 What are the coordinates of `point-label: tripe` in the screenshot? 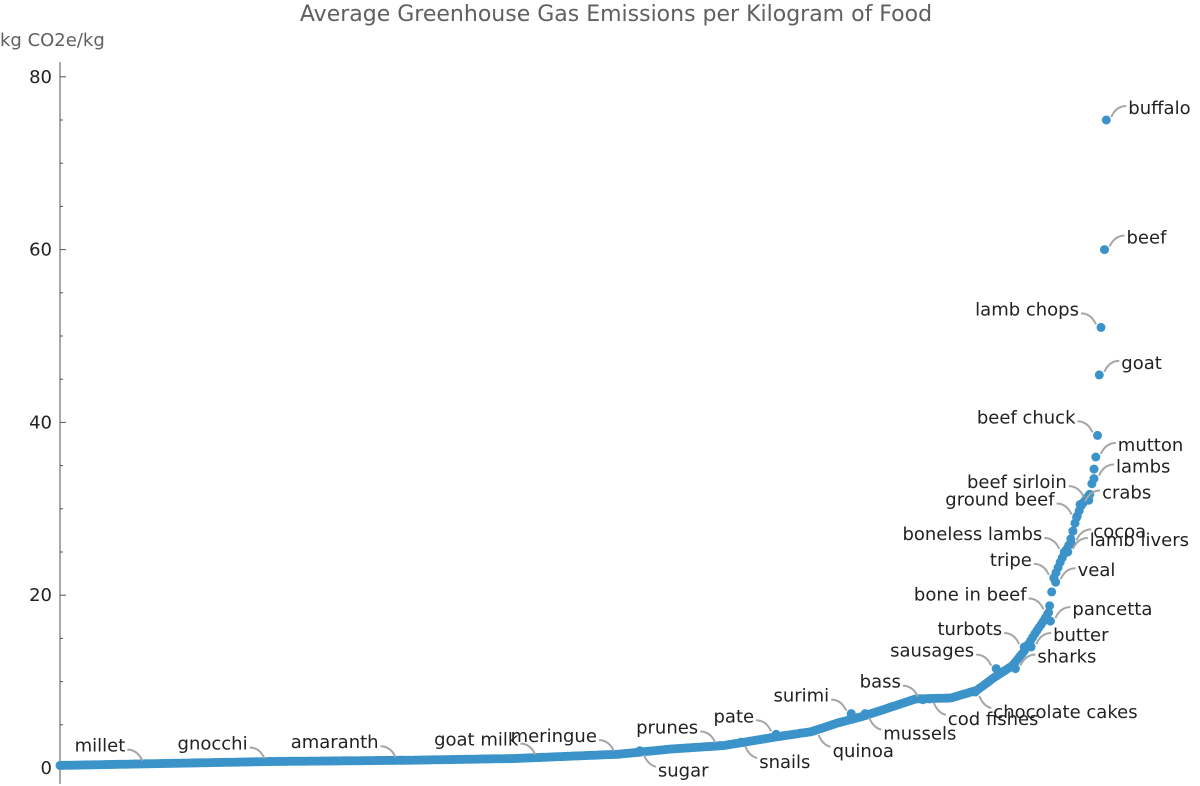 It's located at (1011, 560).